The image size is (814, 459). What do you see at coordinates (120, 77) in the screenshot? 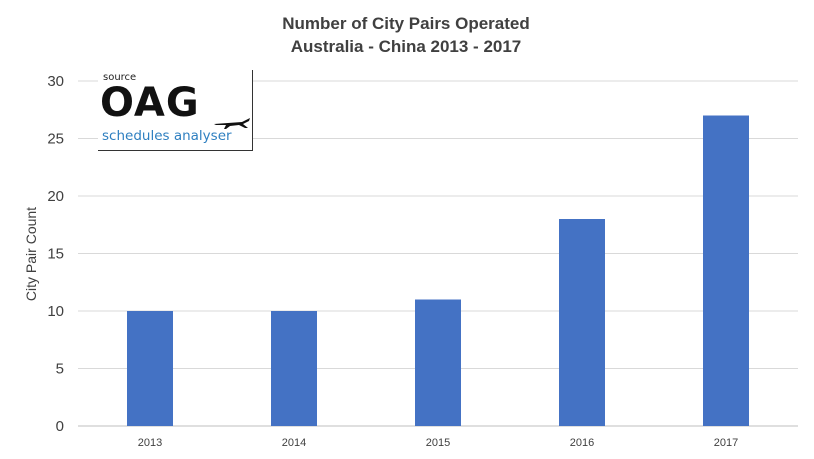
I see `logo-source-text: source` at bounding box center [120, 77].